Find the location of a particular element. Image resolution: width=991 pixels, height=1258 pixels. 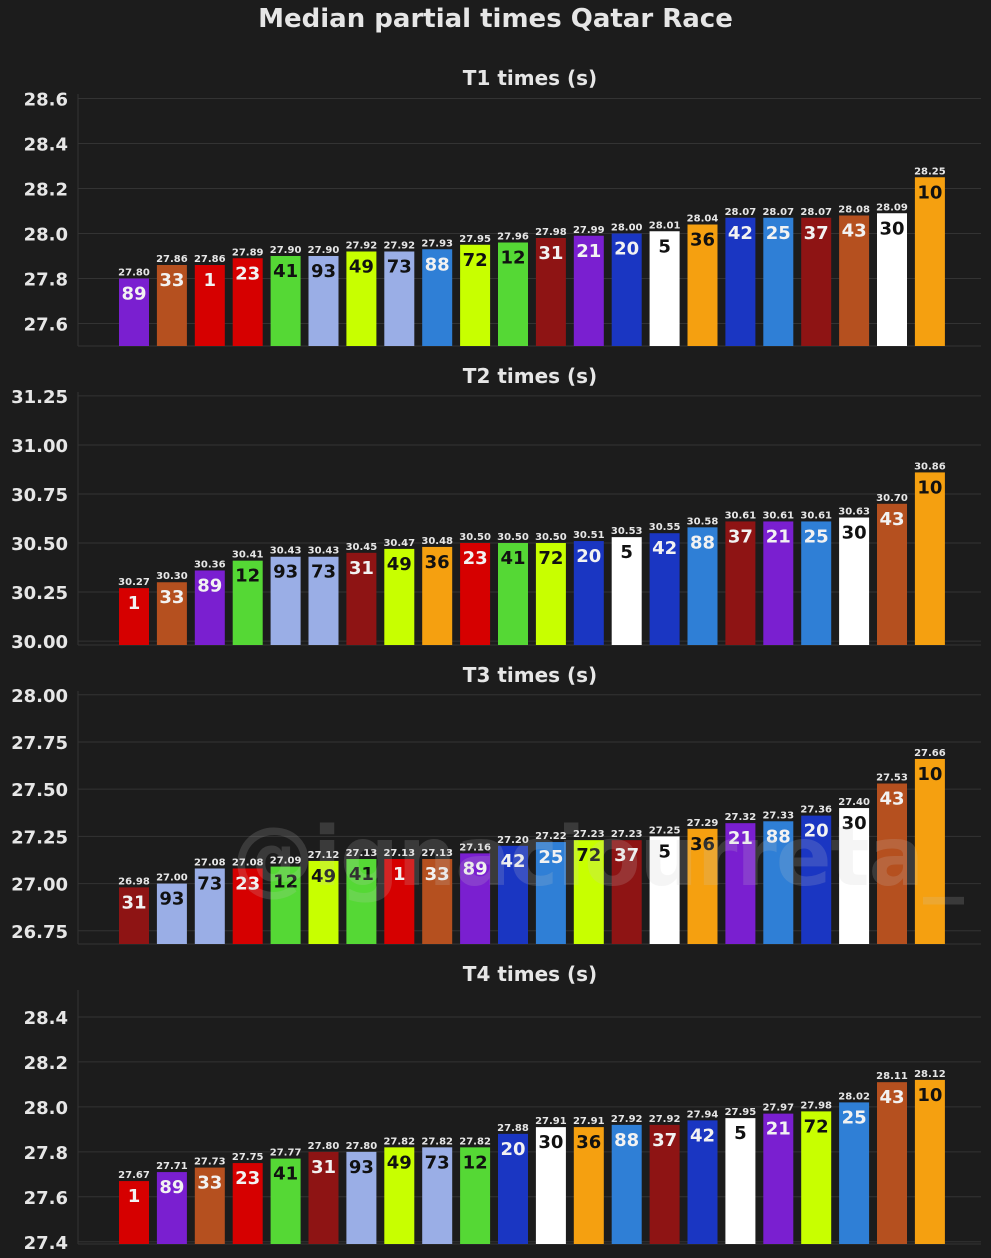

y-tick-label: 27.8 is located at coordinates (46, 1153).